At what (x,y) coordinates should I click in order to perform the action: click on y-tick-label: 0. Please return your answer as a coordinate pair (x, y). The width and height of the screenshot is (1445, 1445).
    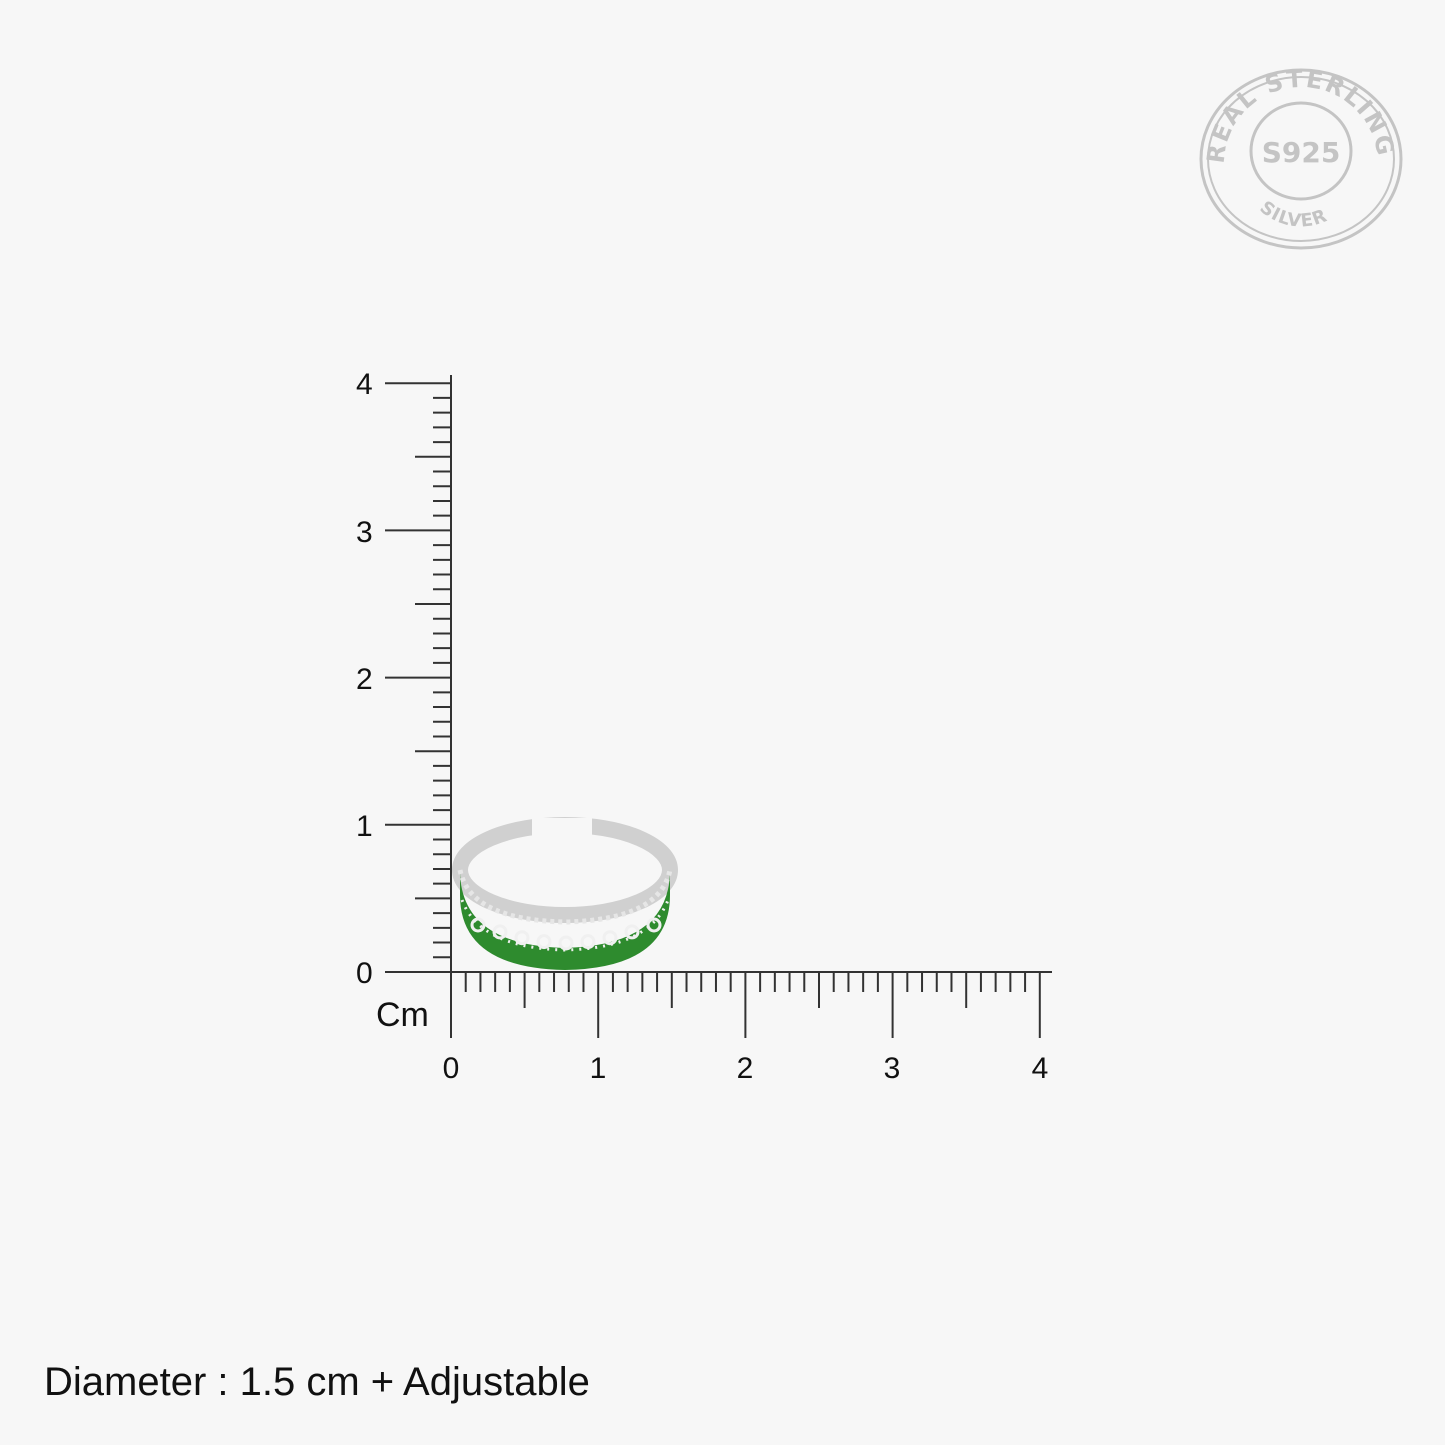
    Looking at the image, I should click on (364, 973).